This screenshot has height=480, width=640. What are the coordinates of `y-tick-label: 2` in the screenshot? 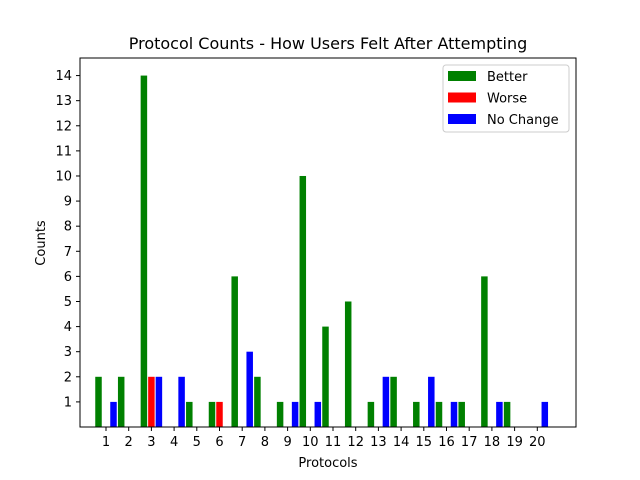 It's located at (68, 377).